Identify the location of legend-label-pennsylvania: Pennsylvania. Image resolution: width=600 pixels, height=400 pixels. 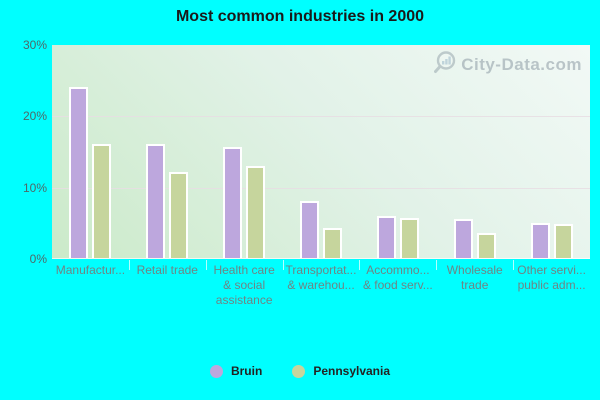
(352, 371).